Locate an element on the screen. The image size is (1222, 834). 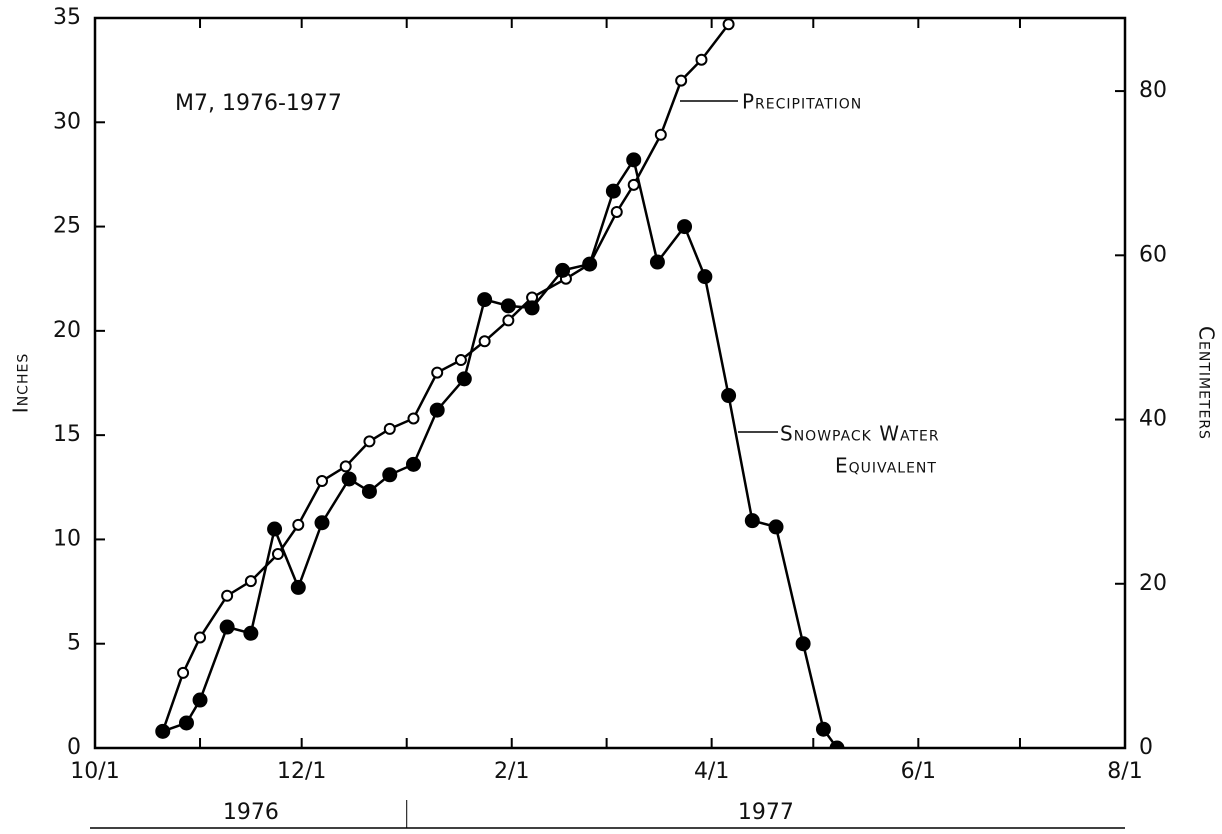
series-label: Snowpack Water is located at coordinates (860, 434).